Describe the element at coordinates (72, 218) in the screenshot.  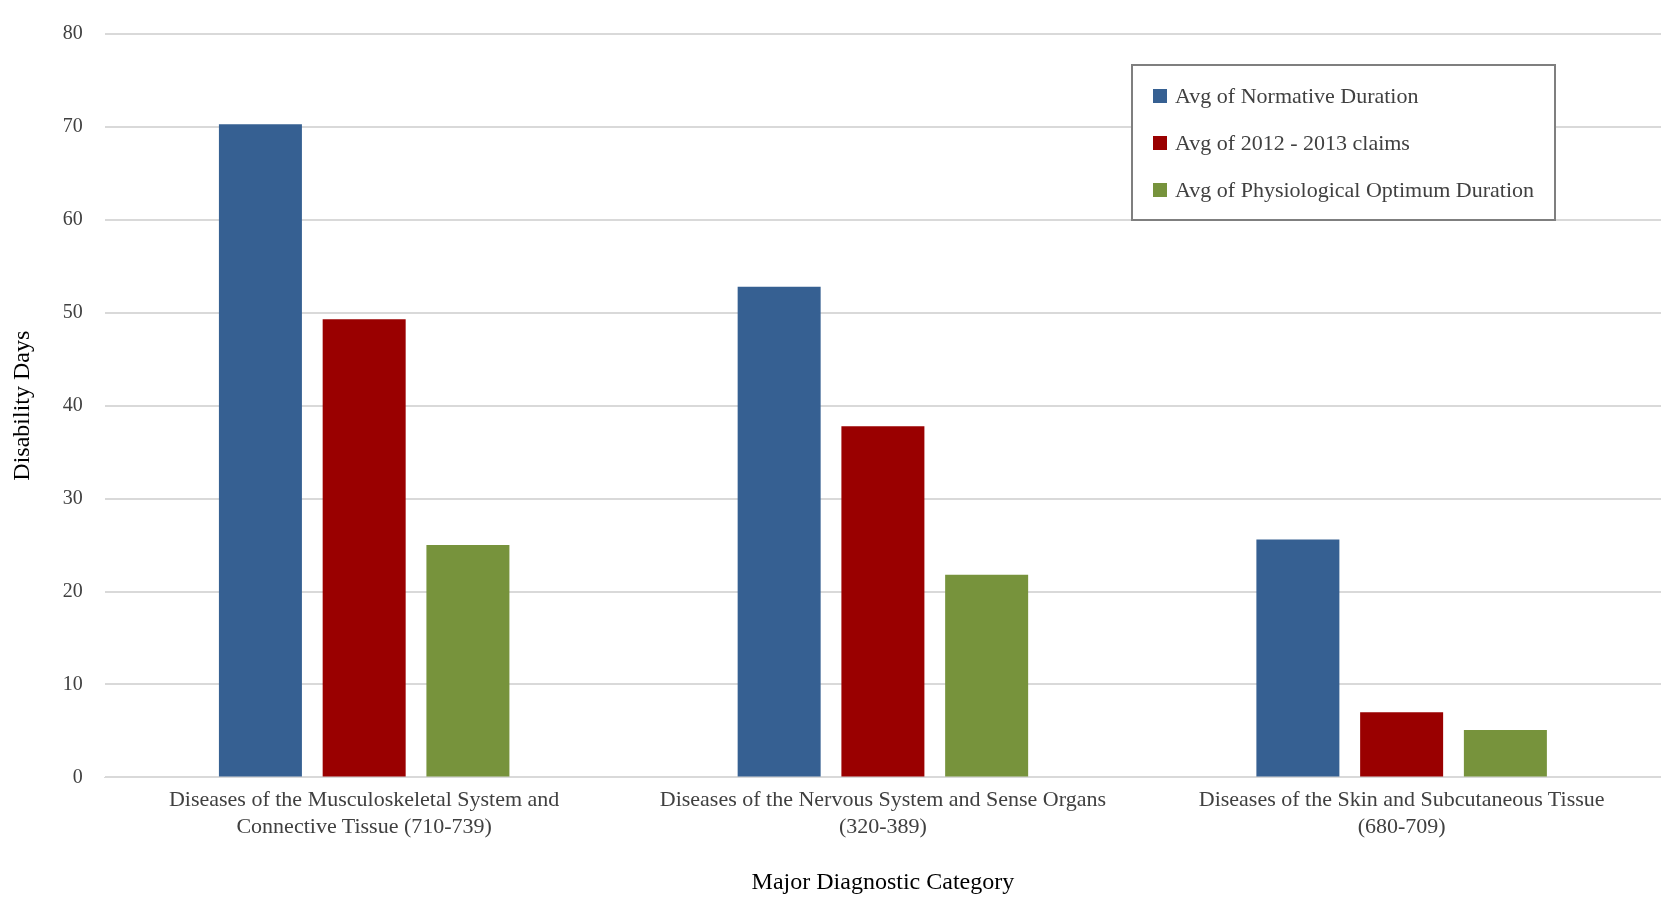
I see `y-tick-label: 60` at that location.